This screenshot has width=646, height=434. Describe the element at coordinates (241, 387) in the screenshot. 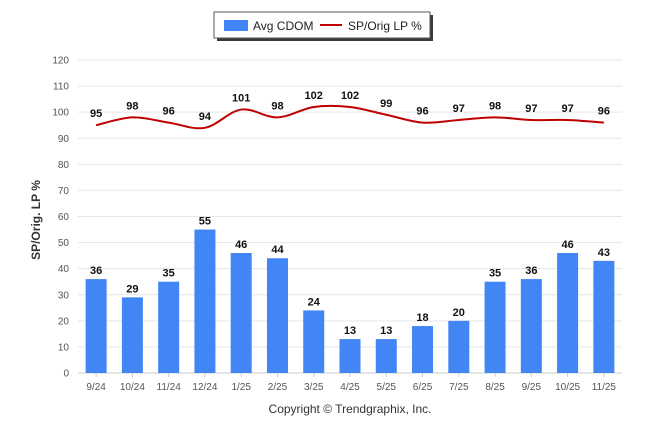

I see `x-tick-label: 1/25` at that location.